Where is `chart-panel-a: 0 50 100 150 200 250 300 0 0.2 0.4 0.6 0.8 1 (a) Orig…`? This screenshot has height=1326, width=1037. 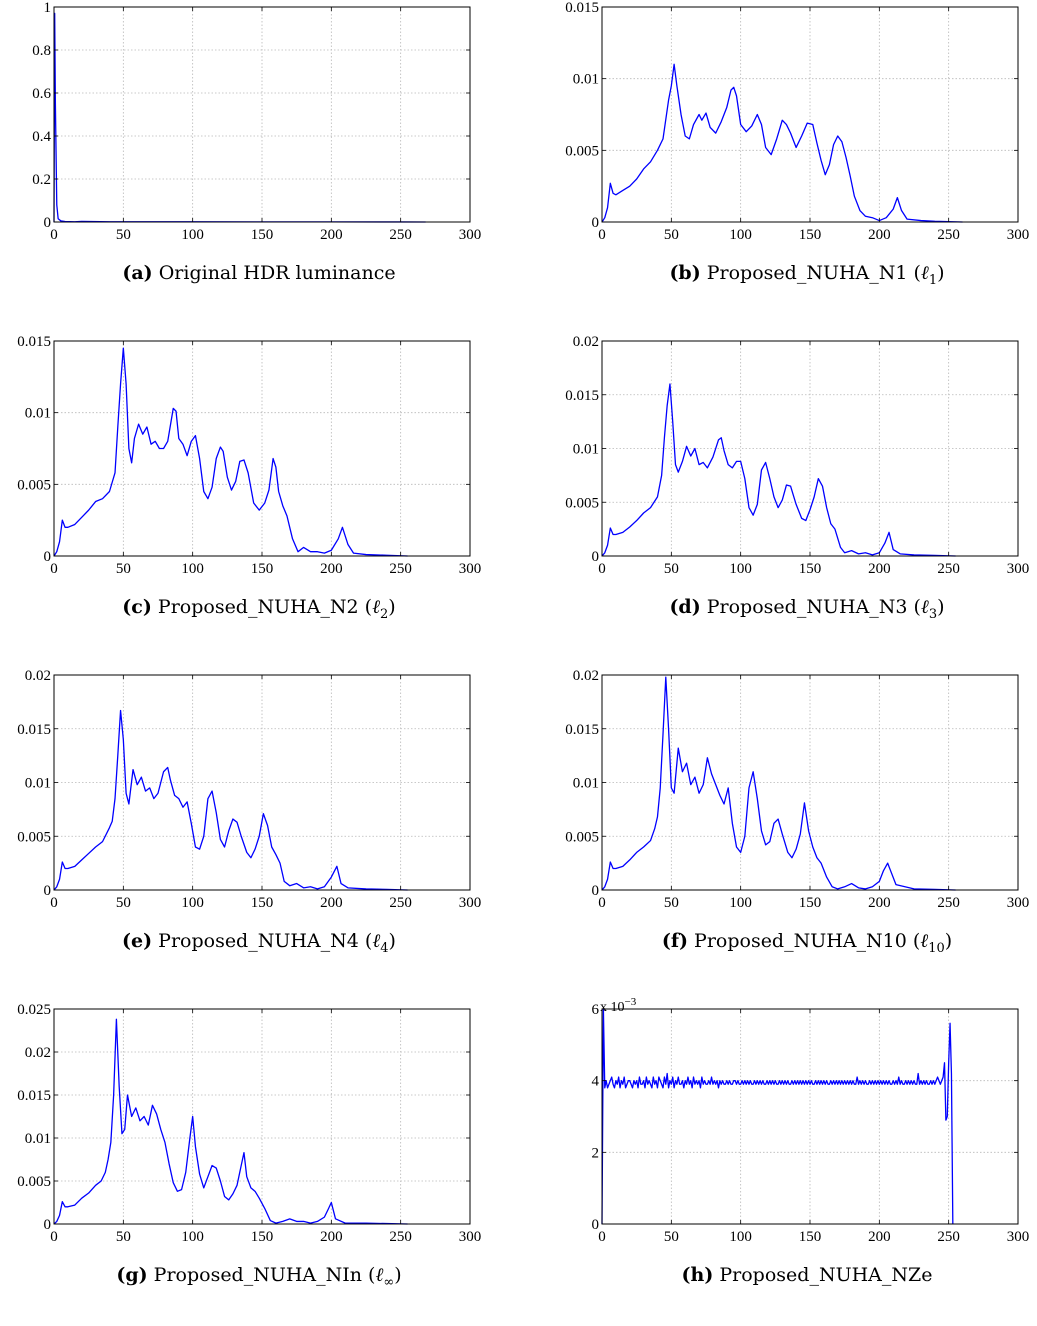 chart-panel-a: 0 50 100 150 200 250 300 0 0.2 0.4 0.6 0.8 1 (a) Orig… is located at coordinates (259, 162).